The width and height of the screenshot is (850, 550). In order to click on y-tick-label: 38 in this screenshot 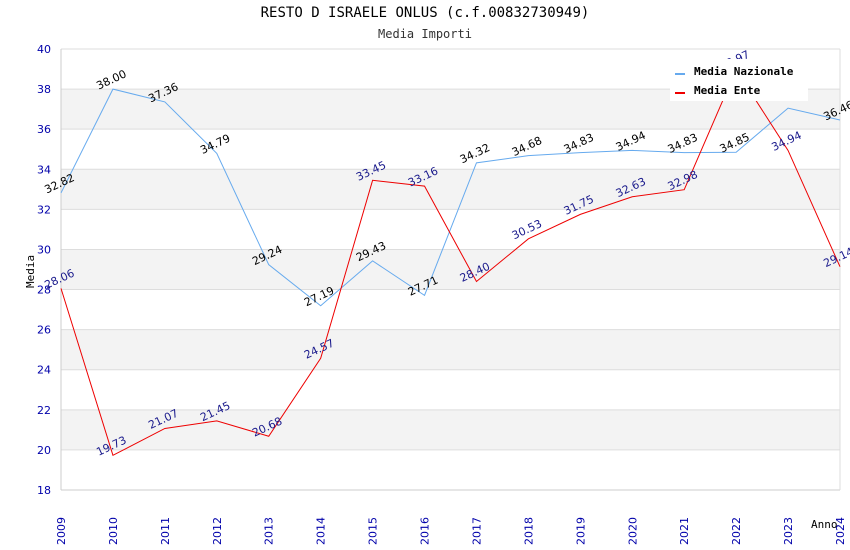, I will do `click(44, 89)`.